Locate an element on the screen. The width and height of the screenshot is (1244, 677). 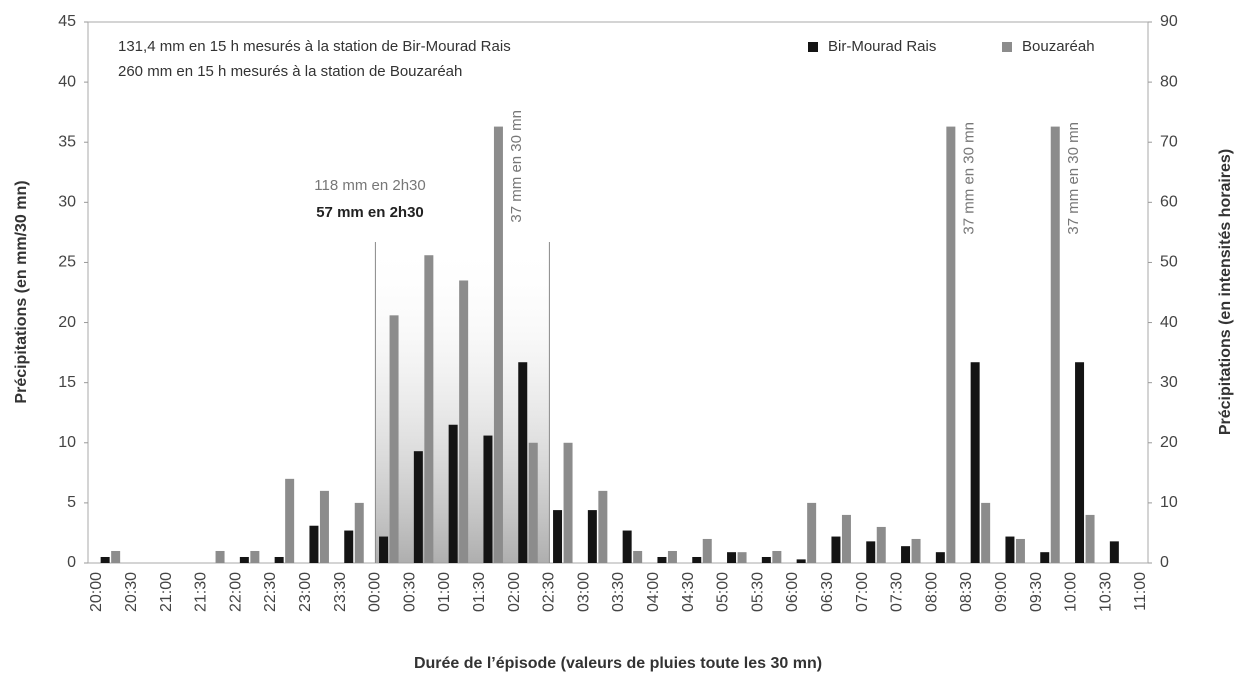
y-tick-label: 5 is located at coordinates (71, 502).